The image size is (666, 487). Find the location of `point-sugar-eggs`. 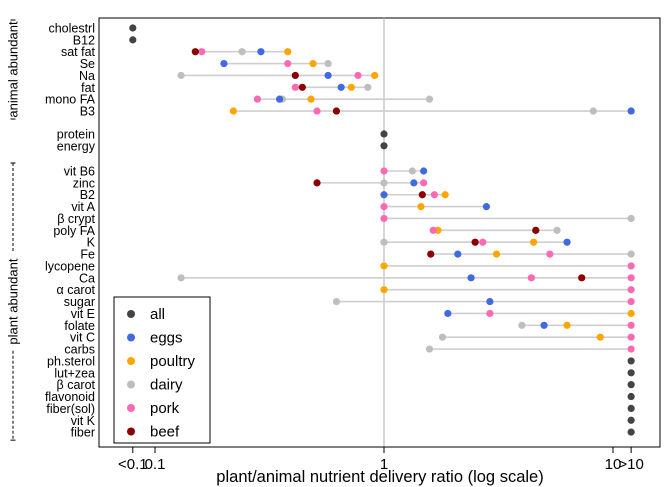

point-sugar-eggs is located at coordinates (490, 301).